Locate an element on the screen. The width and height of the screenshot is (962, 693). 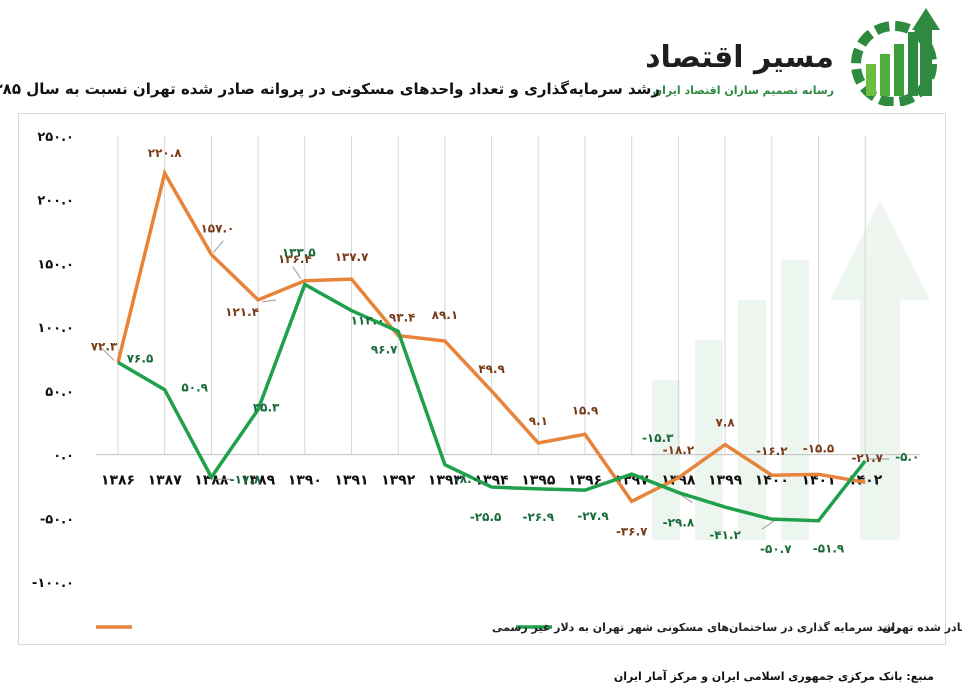
y-tick-label: -۱۰۰.۰ is located at coordinates (53, 583).